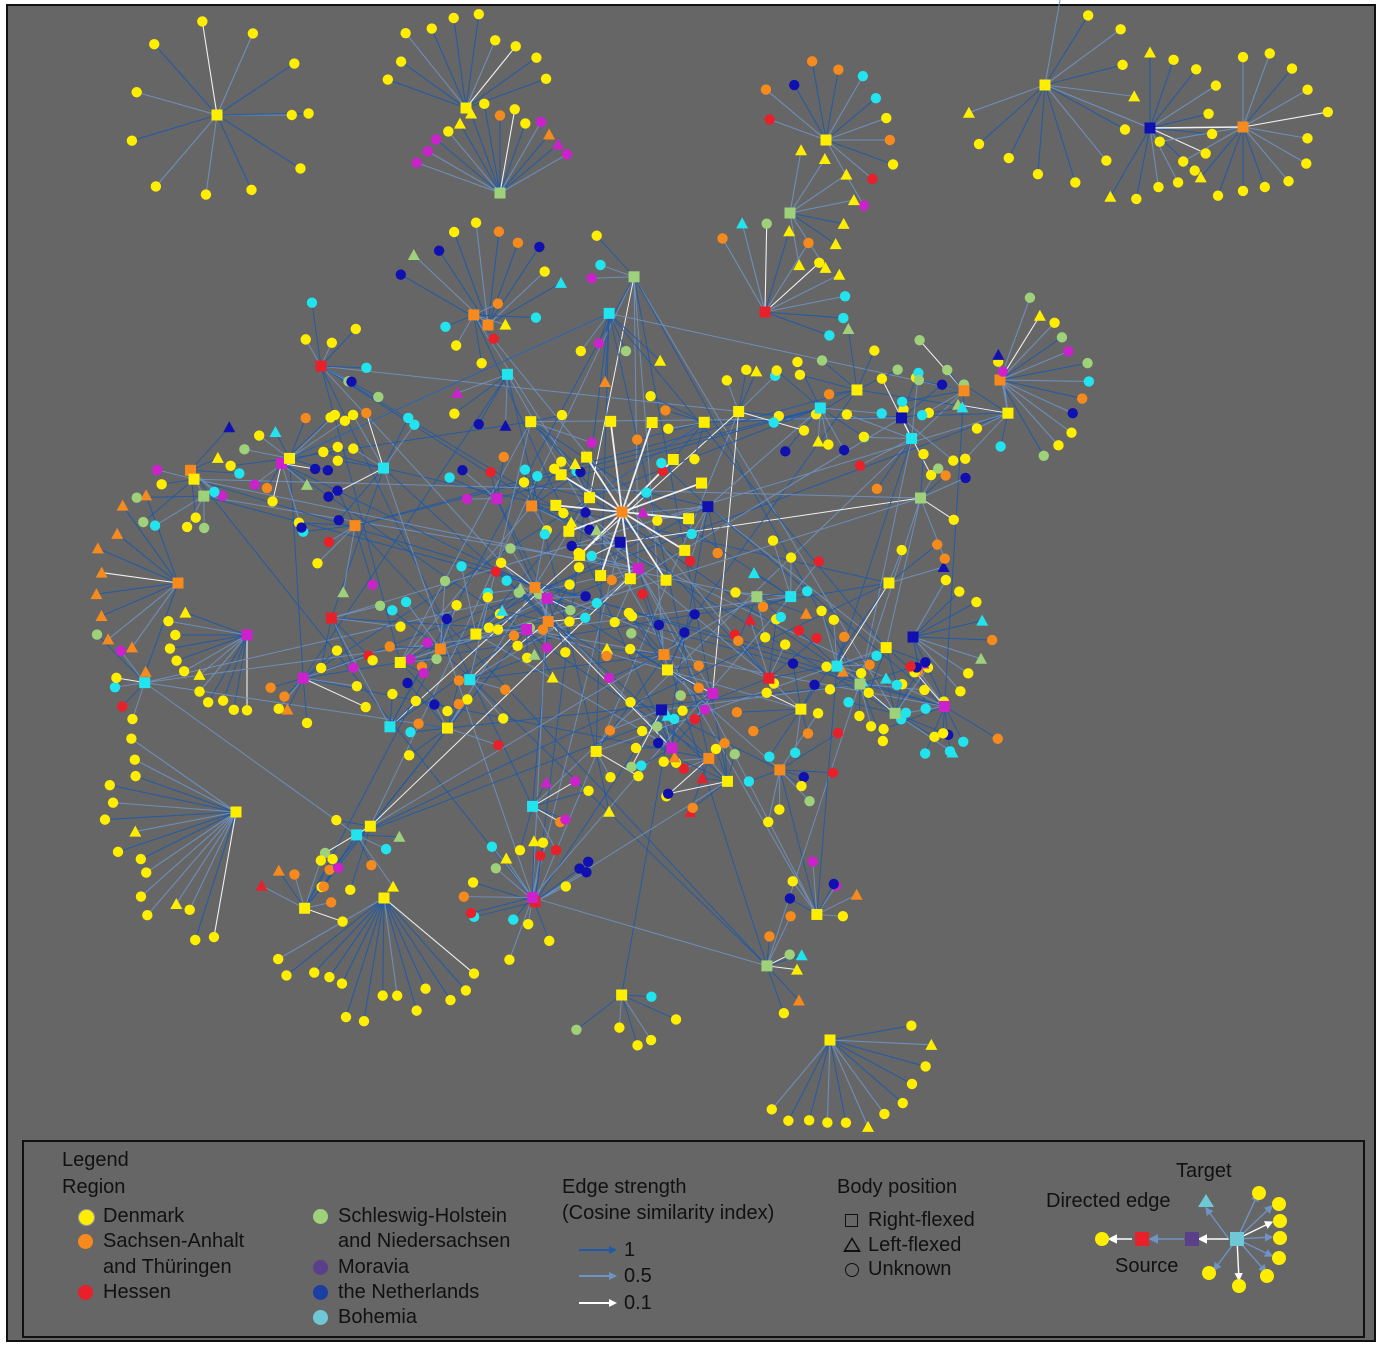  Describe the element at coordinates (624, 1187) in the screenshot. I see `edge-heading: Edge strength` at that location.